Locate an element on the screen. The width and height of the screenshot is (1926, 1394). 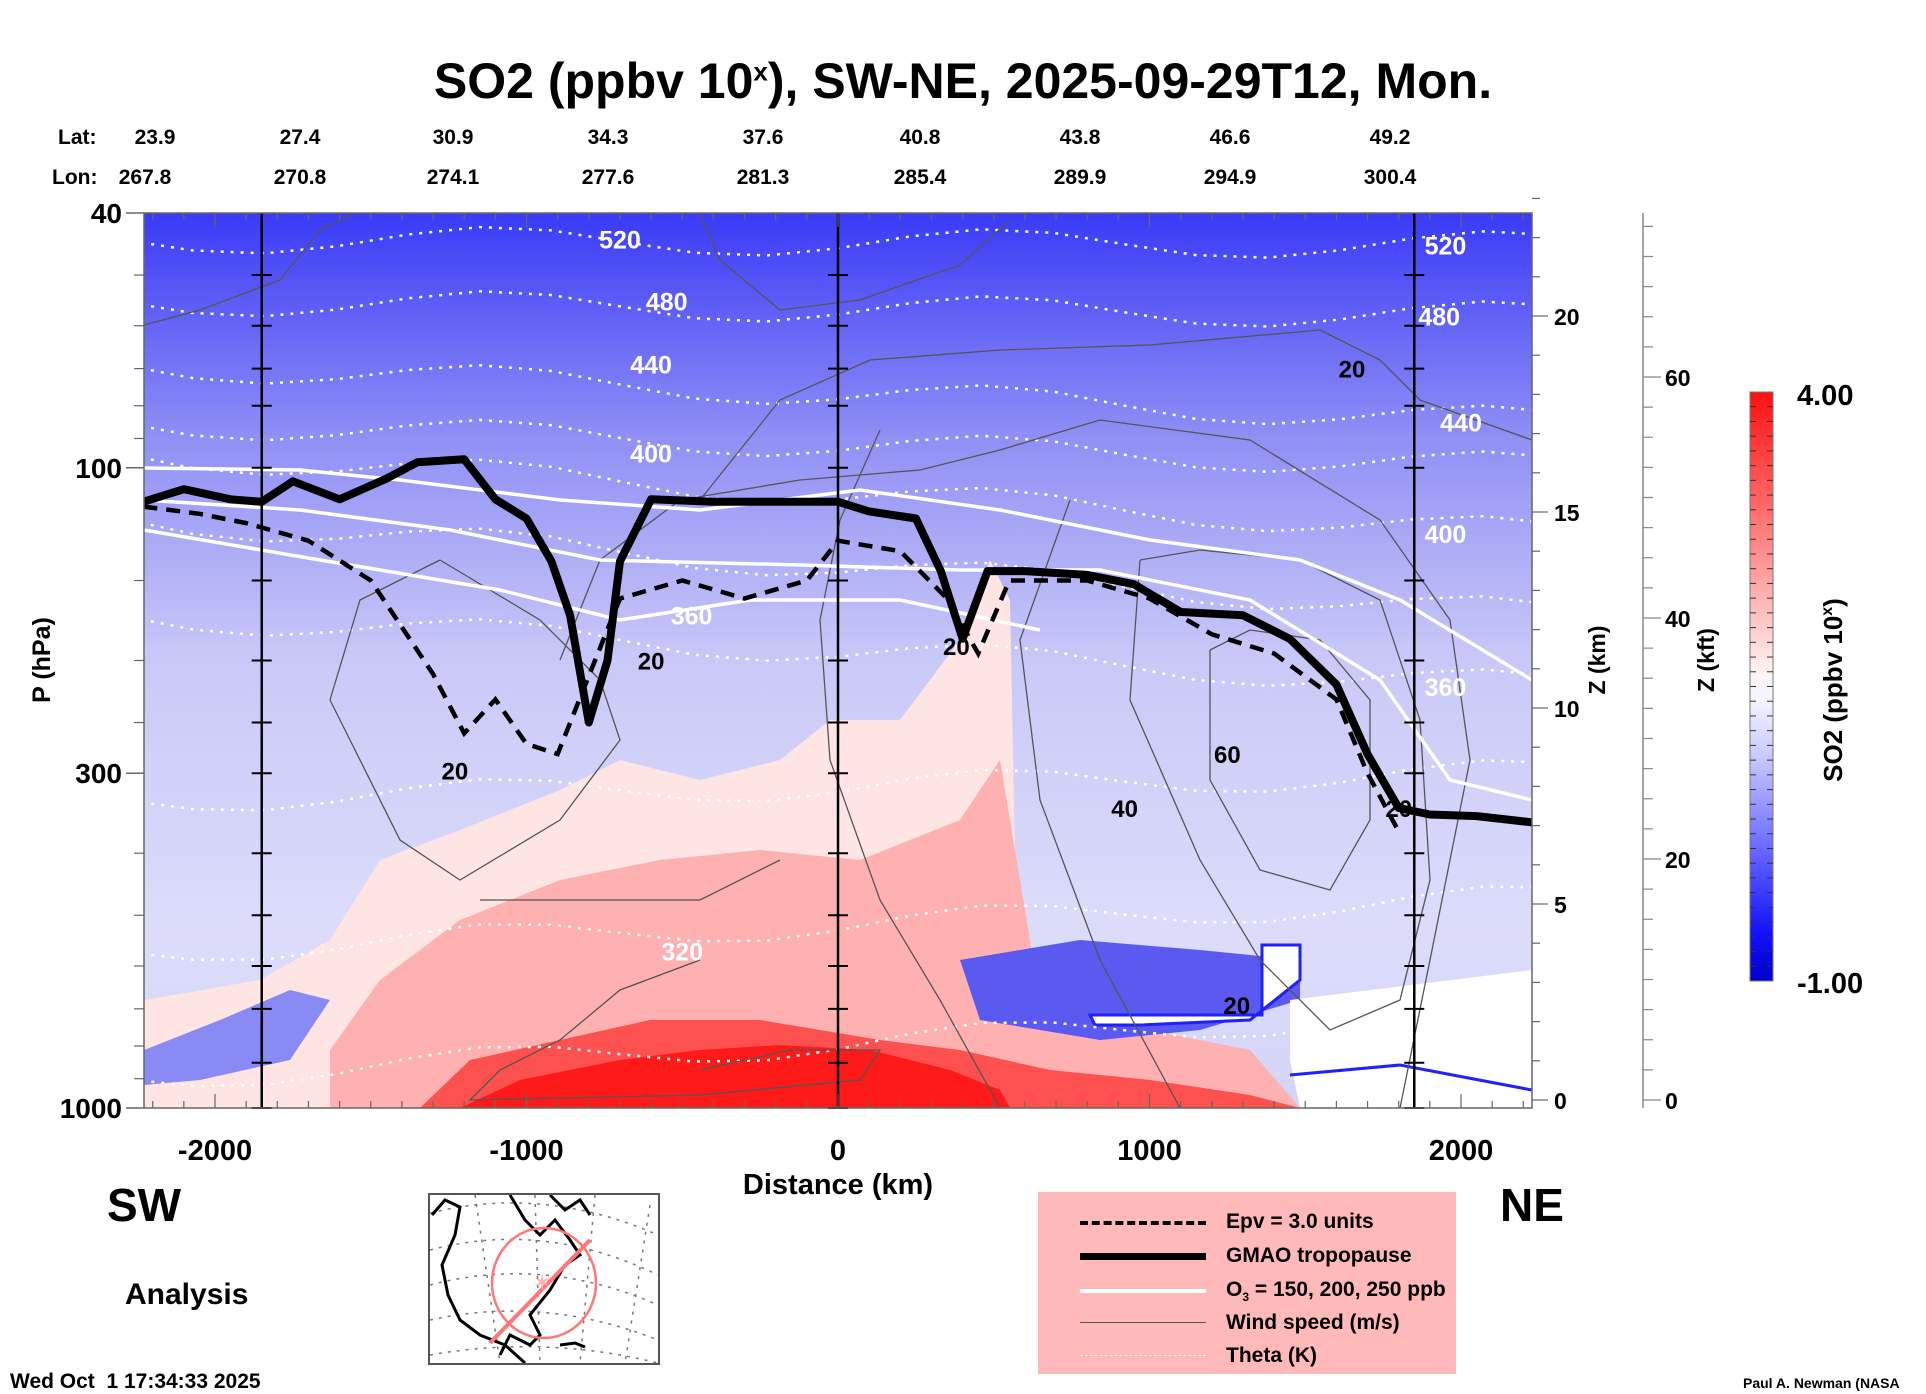
credit-label: Paul A. Newman (NASA is located at coordinates (1821, 1383).